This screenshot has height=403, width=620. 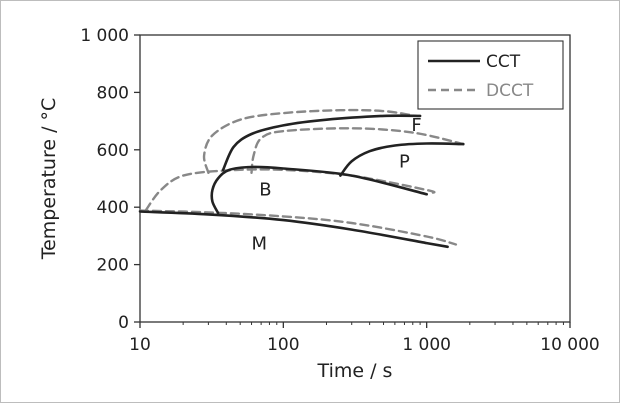 I want to click on x-tick-label: 1 000, so click(x=426, y=345).